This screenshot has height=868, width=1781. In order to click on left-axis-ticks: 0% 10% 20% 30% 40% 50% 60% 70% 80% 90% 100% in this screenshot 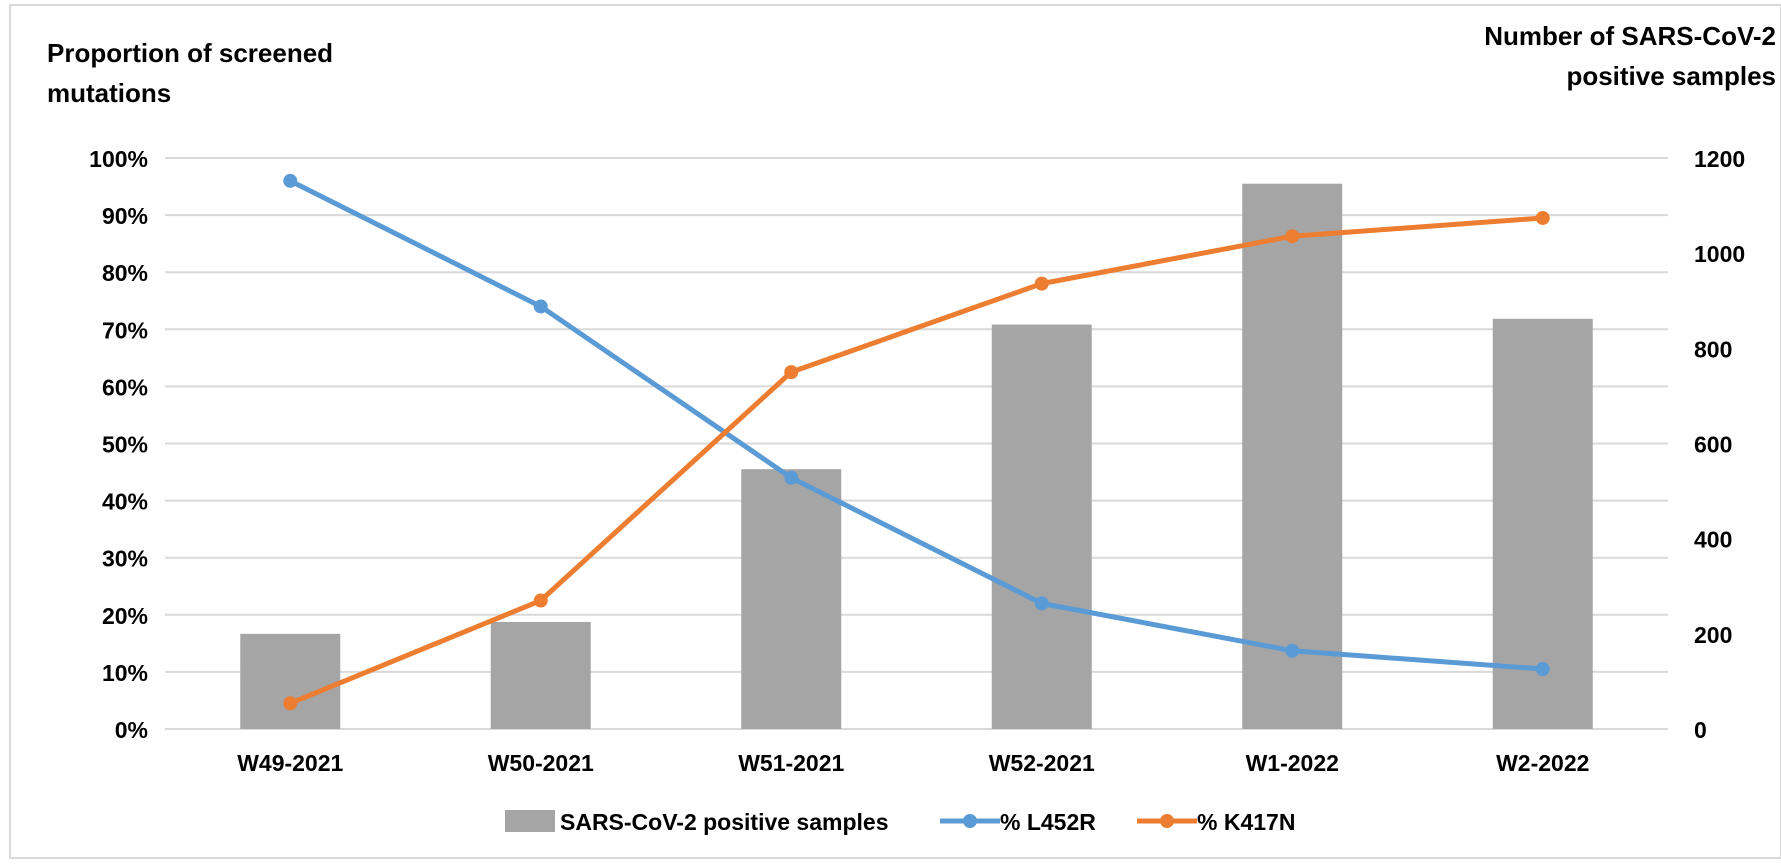, I will do `click(118, 444)`.